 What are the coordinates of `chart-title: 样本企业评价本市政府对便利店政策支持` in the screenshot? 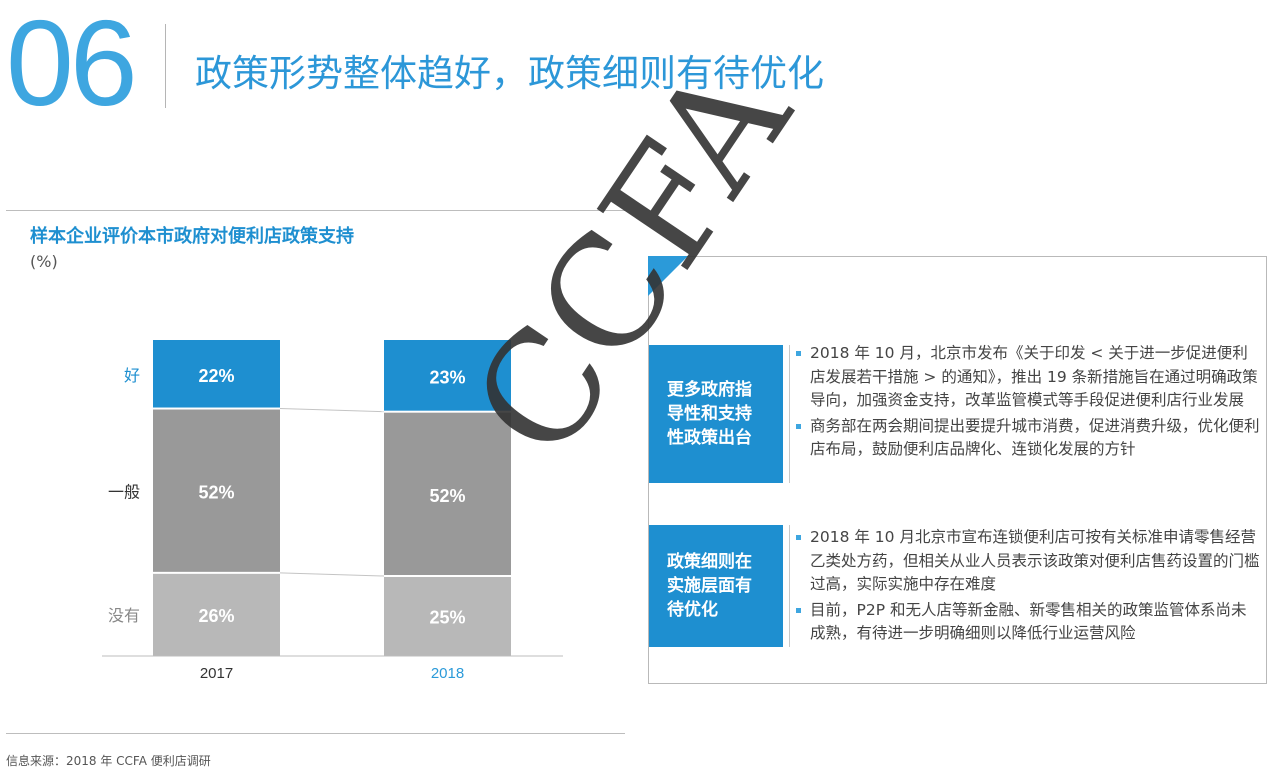 It's located at (192, 236).